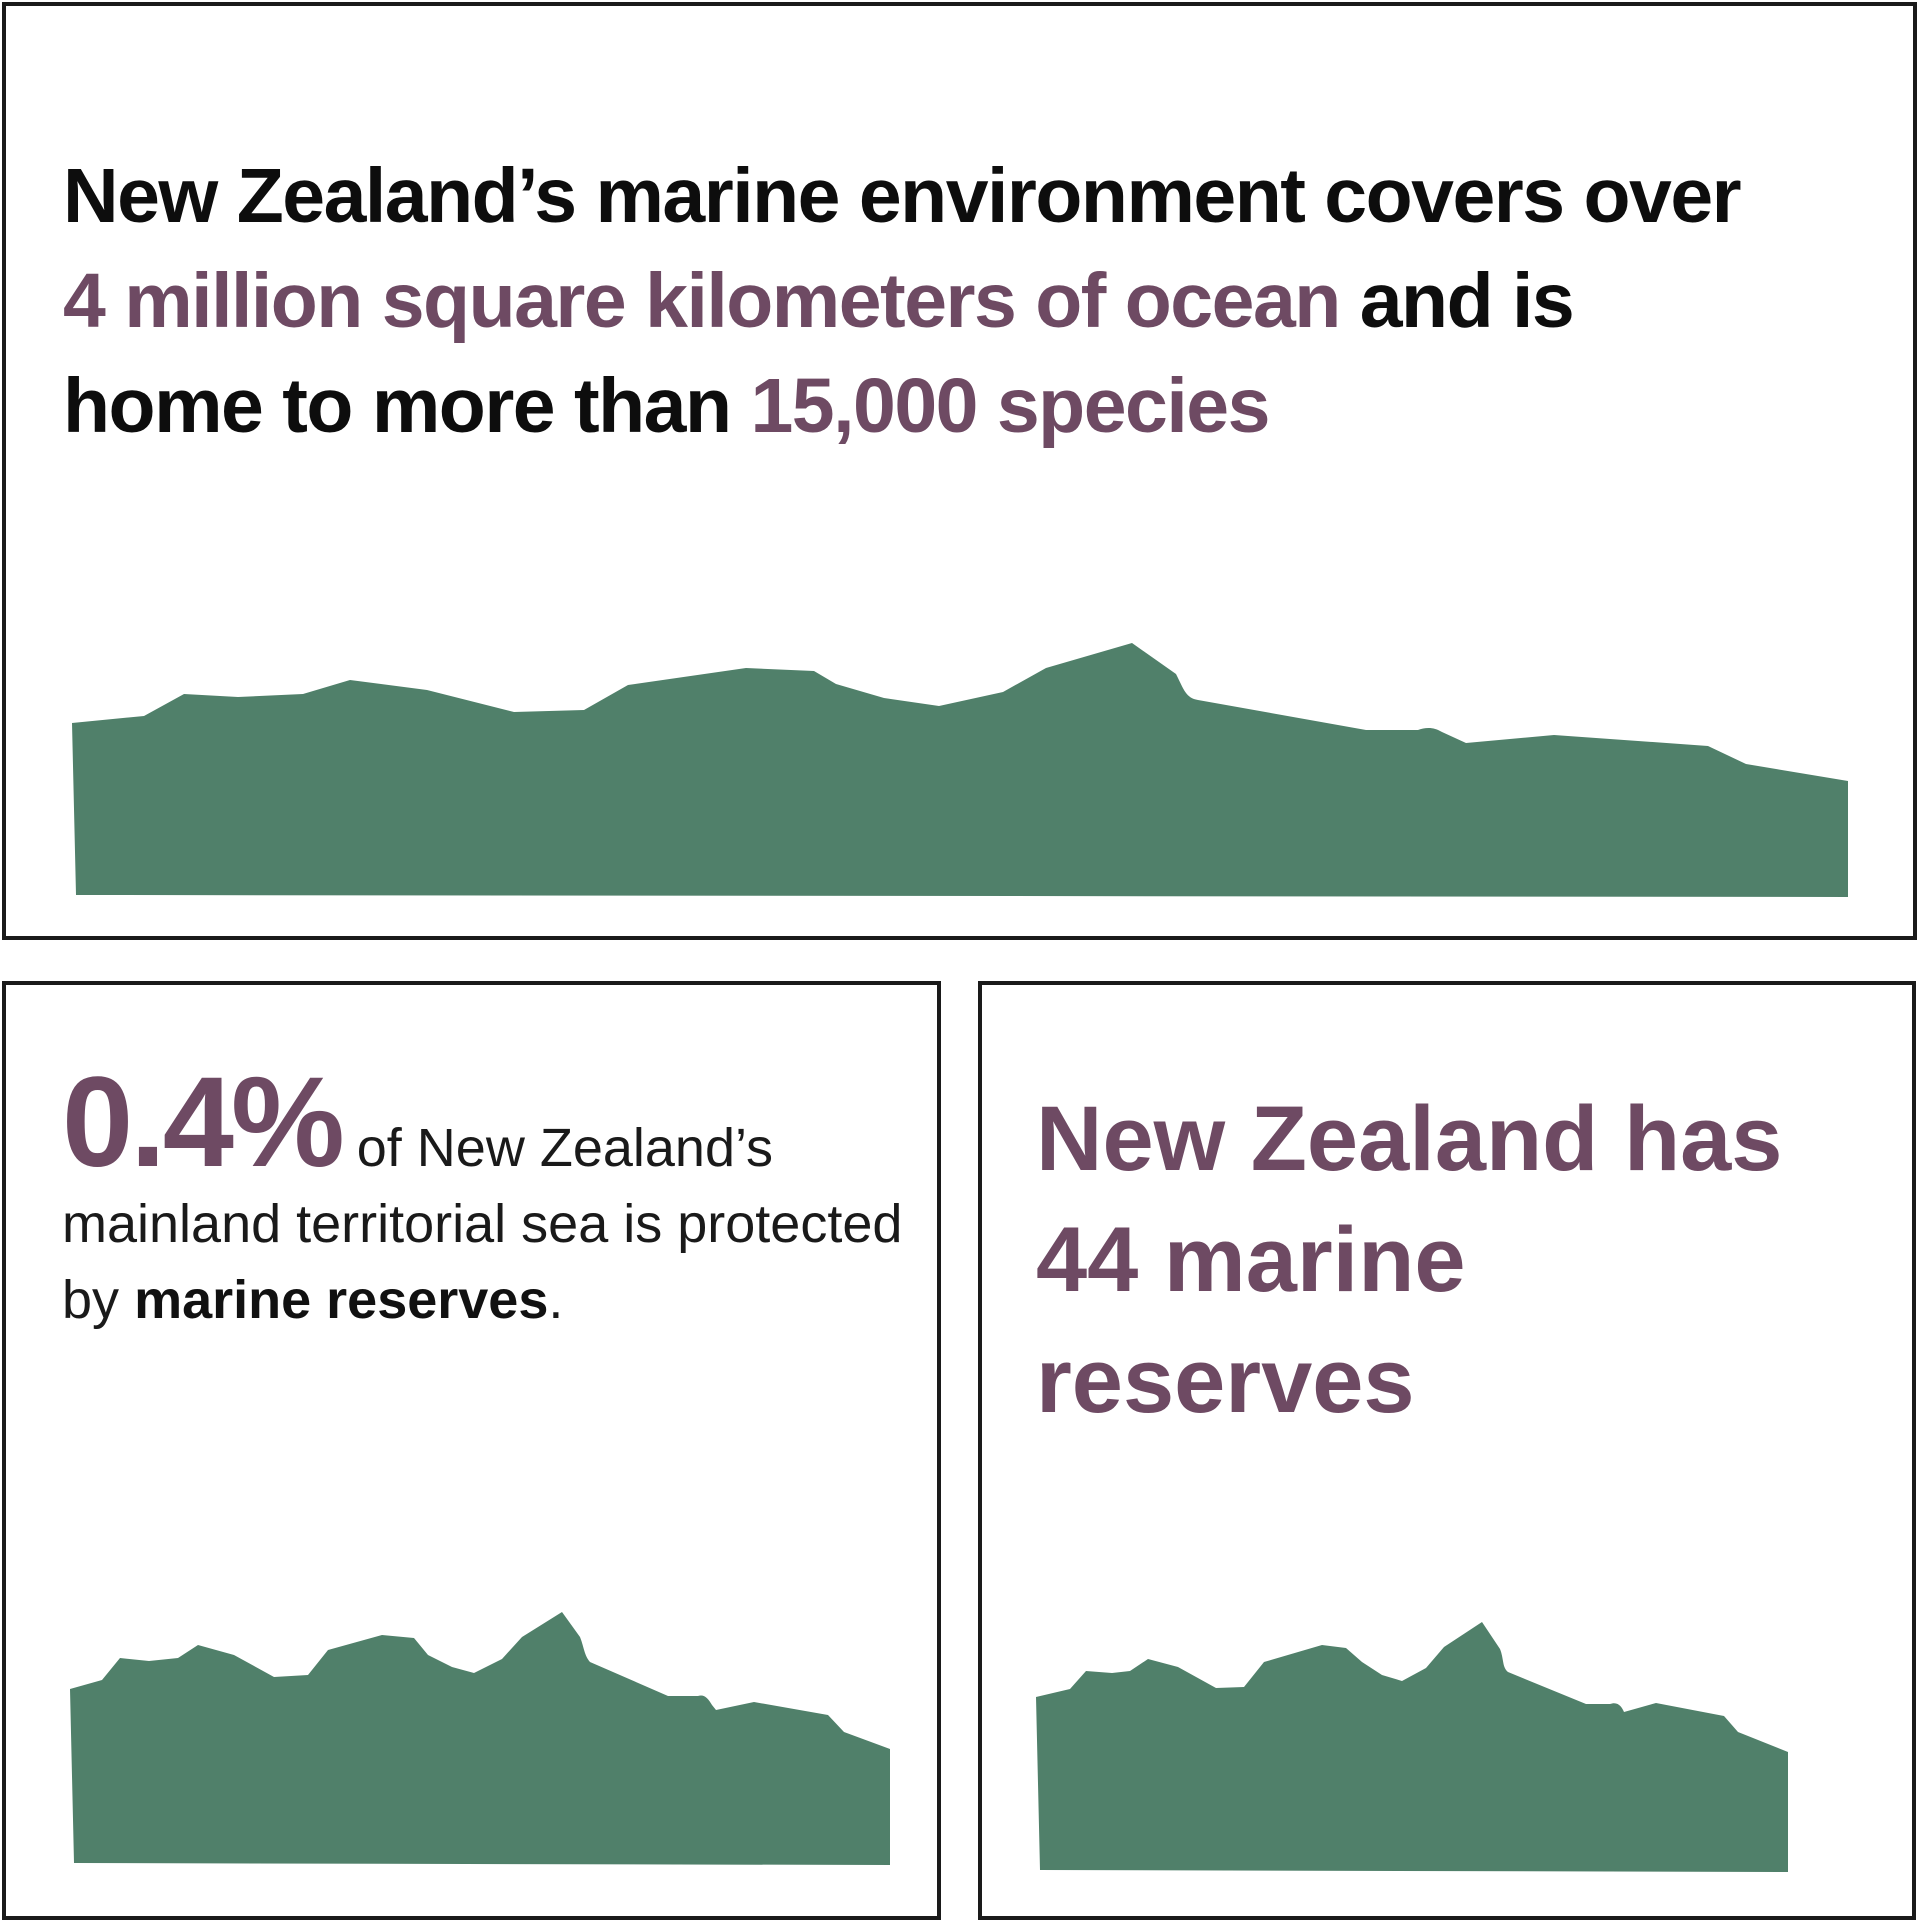 This screenshot has height=1922, width=1918. What do you see at coordinates (1251, 1260) in the screenshot?
I see `reserve-count-line-2: 44 marine` at bounding box center [1251, 1260].